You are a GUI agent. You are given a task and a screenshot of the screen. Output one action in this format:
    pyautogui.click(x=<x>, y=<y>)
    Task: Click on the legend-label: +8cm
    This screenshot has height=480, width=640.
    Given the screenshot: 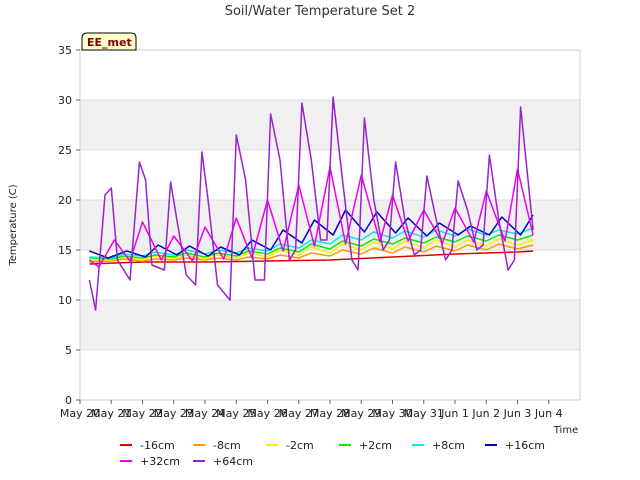 What is the action you would take?
    pyautogui.click(x=448, y=445)
    